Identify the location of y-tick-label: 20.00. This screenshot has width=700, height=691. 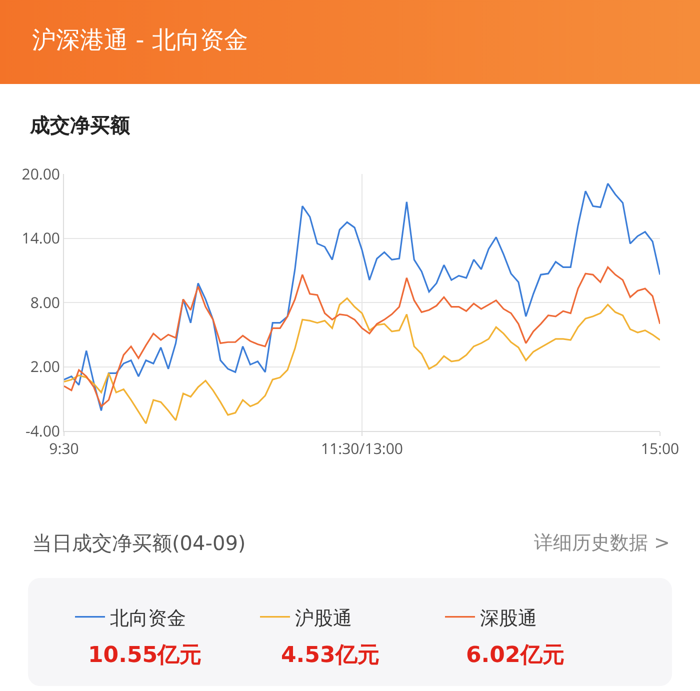
(41, 174).